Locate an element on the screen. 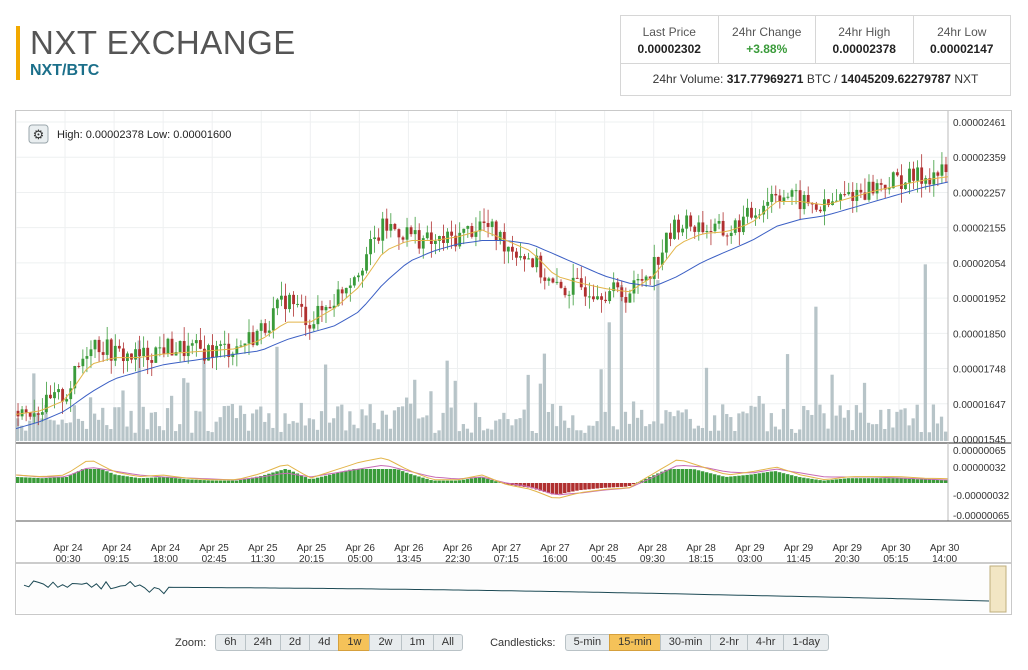 This screenshot has width=1028, height=670. gear-icon: ⚙ is located at coordinates (39, 134).